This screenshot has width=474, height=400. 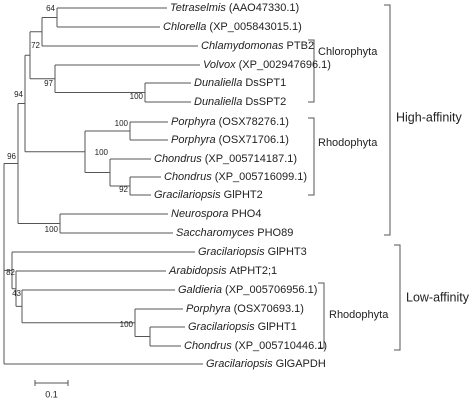 What do you see at coordinates (253, 271) in the screenshot?
I see `leaf-id: AtPHT2;1` at bounding box center [253, 271].